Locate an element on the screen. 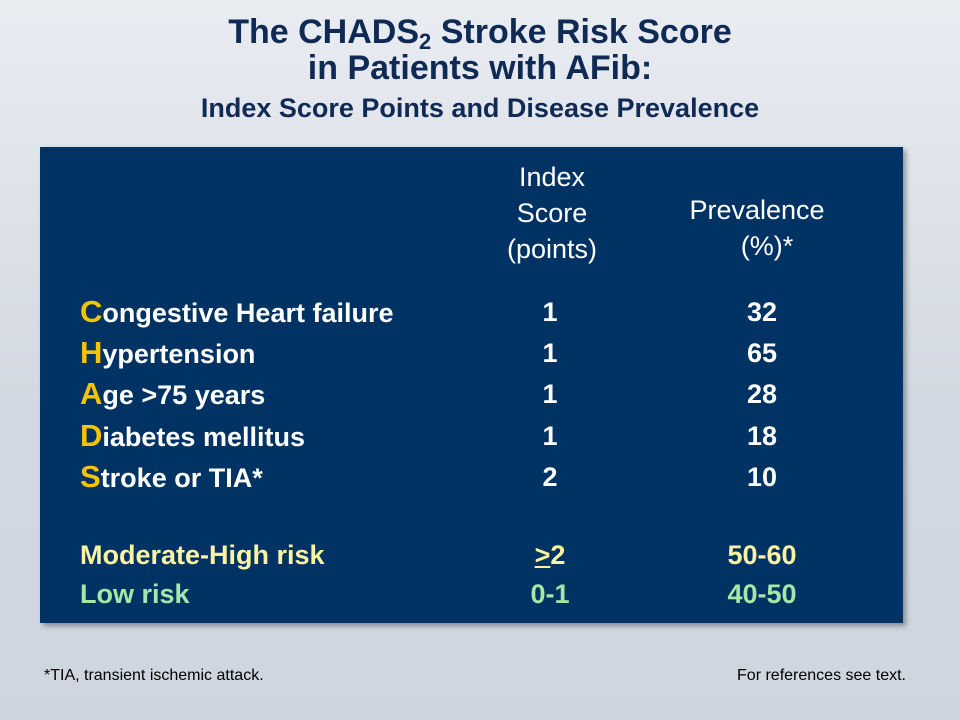  row-label: Congestive Heart failure is located at coordinates (236, 312).